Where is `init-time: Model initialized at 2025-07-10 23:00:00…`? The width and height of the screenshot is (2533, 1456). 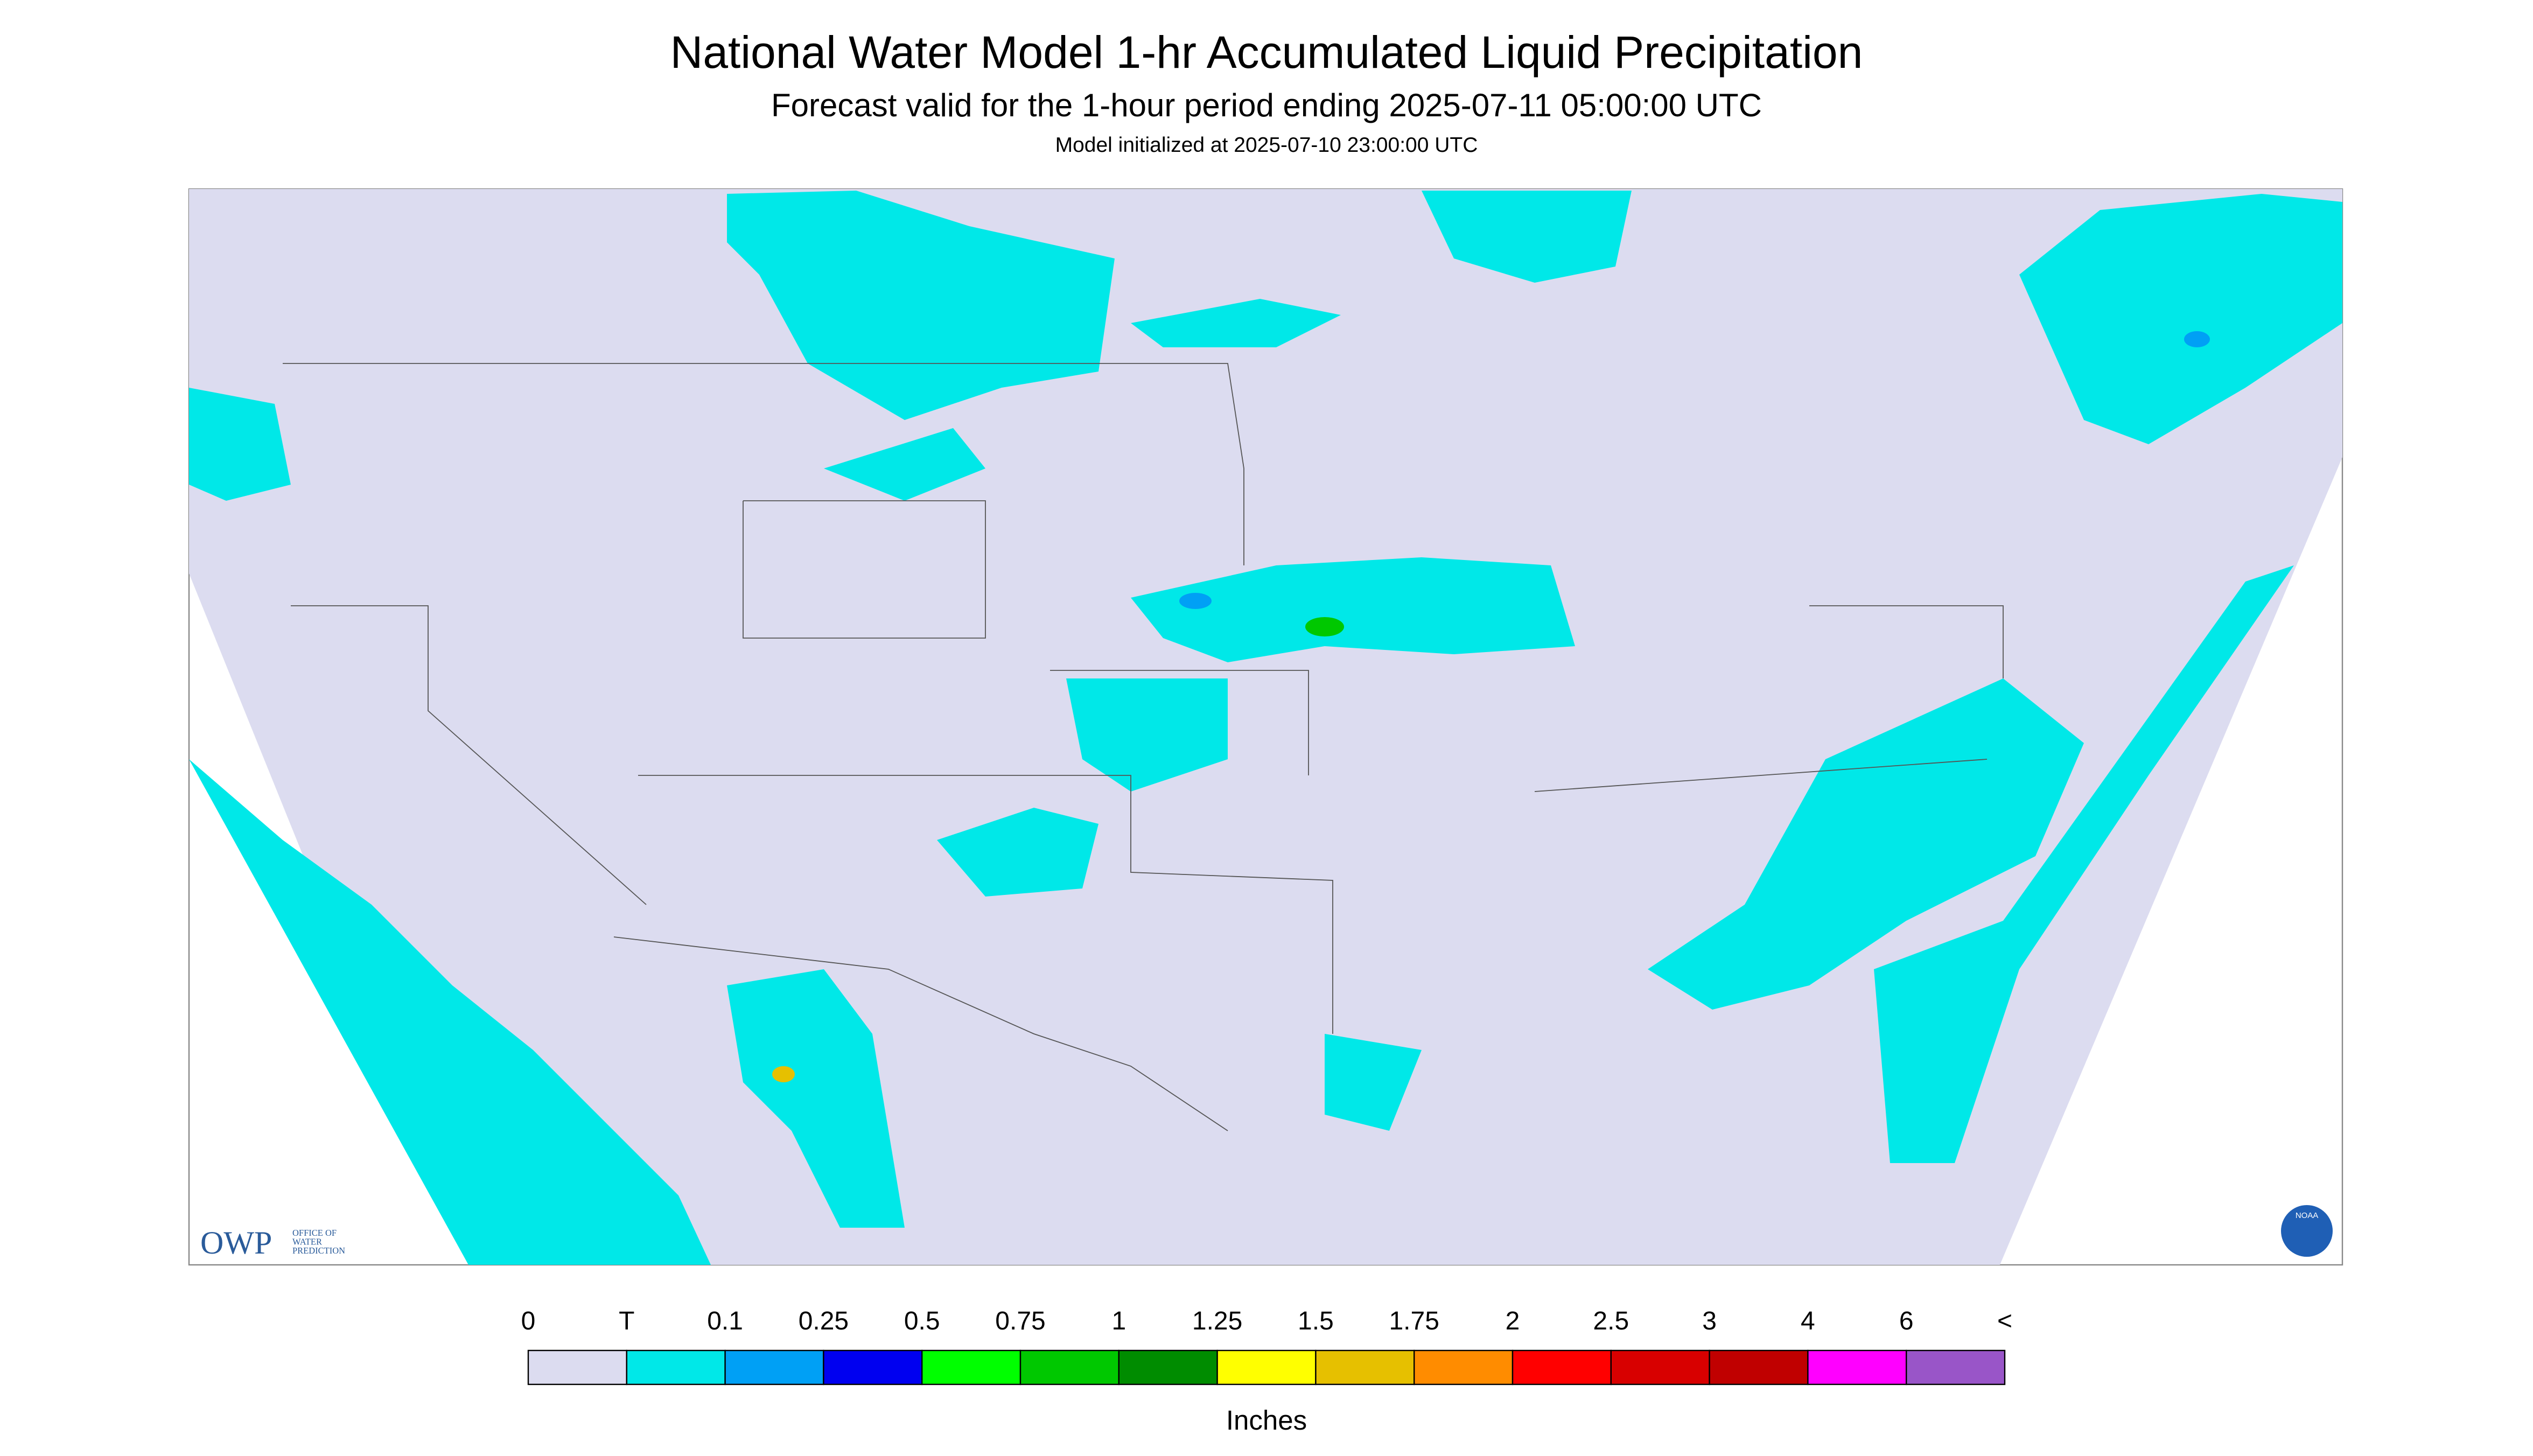
init-time: Model initialized at 2025-07-10 23:00:00… is located at coordinates (1266, 145).